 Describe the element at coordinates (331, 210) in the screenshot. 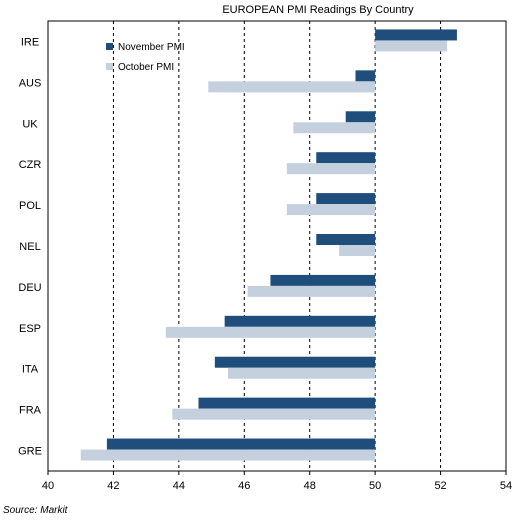

I see `bar-october-pol` at that location.